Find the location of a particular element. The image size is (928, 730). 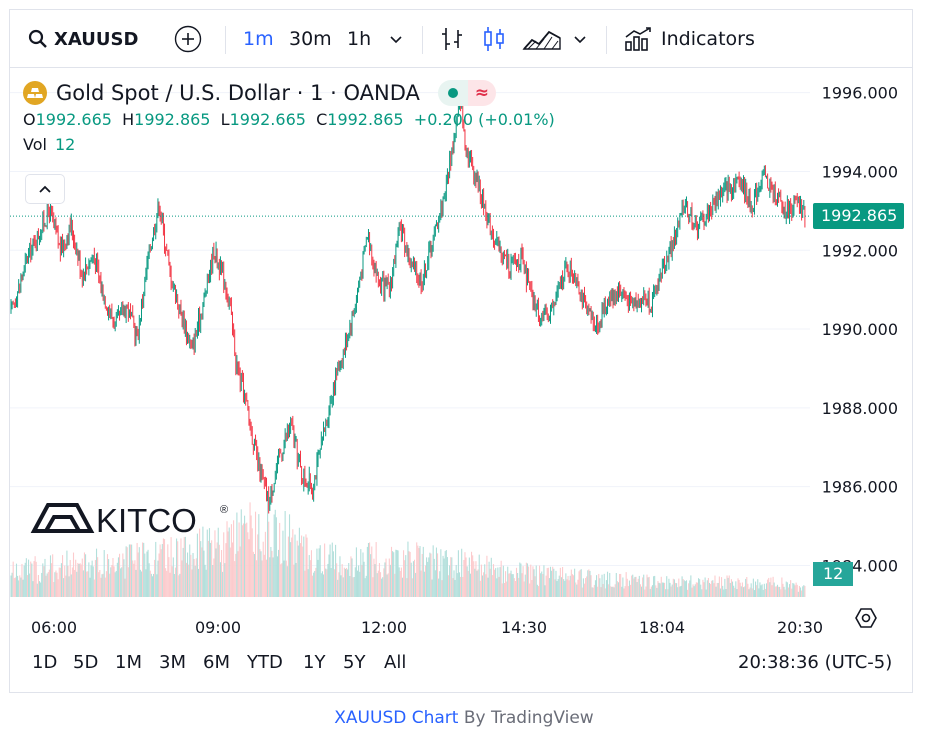

y-tick-label: 1988.000 is located at coordinates (860, 408).